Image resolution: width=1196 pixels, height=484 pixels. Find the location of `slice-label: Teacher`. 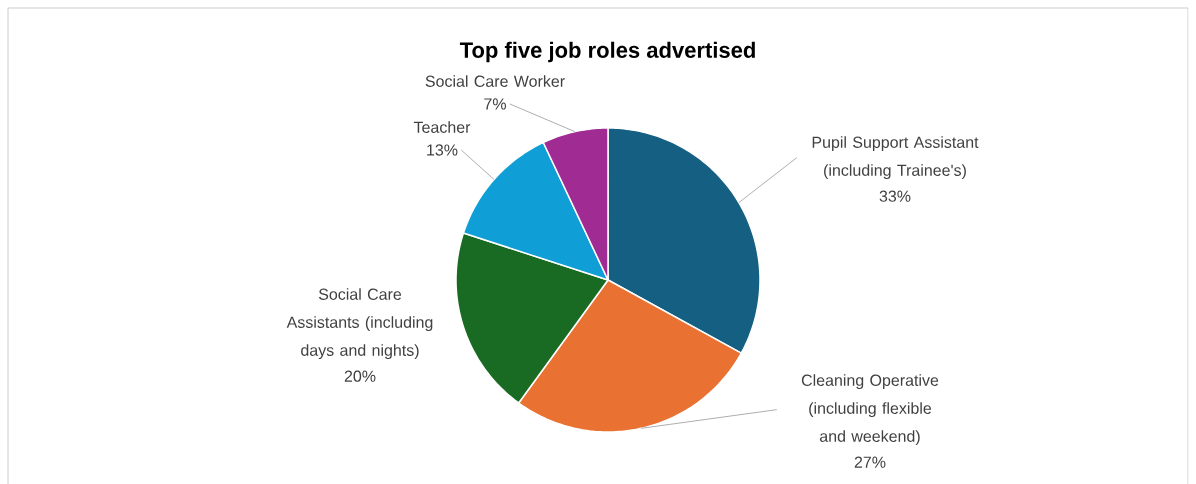

slice-label: Teacher is located at coordinates (442, 127).